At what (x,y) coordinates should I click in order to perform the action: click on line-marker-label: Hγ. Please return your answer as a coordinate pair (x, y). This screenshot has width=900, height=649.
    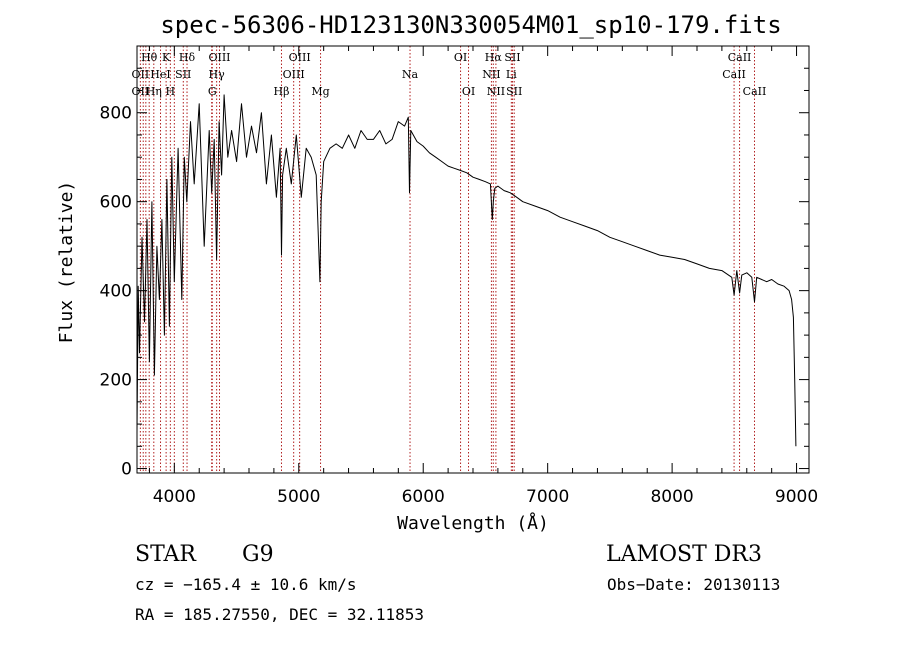
    Looking at the image, I should click on (217, 74).